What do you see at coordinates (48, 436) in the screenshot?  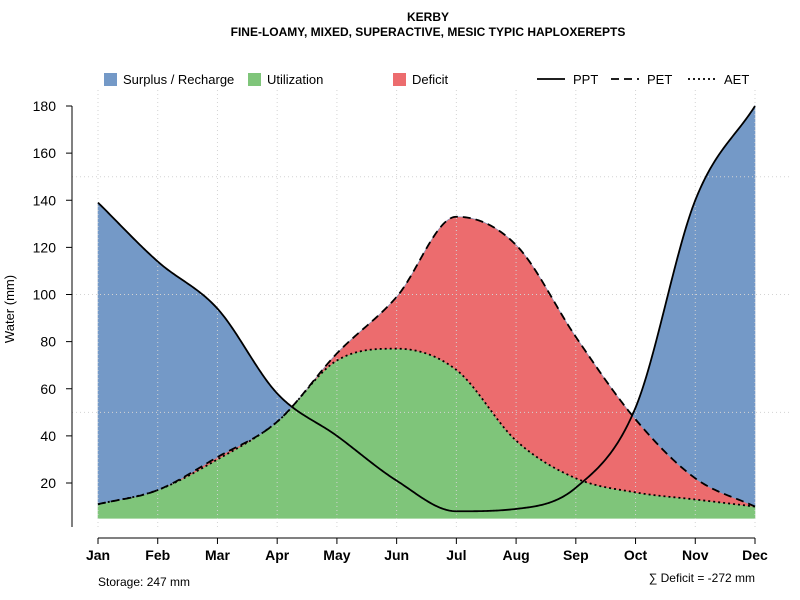 I see `y-tick-label: 40` at bounding box center [48, 436].